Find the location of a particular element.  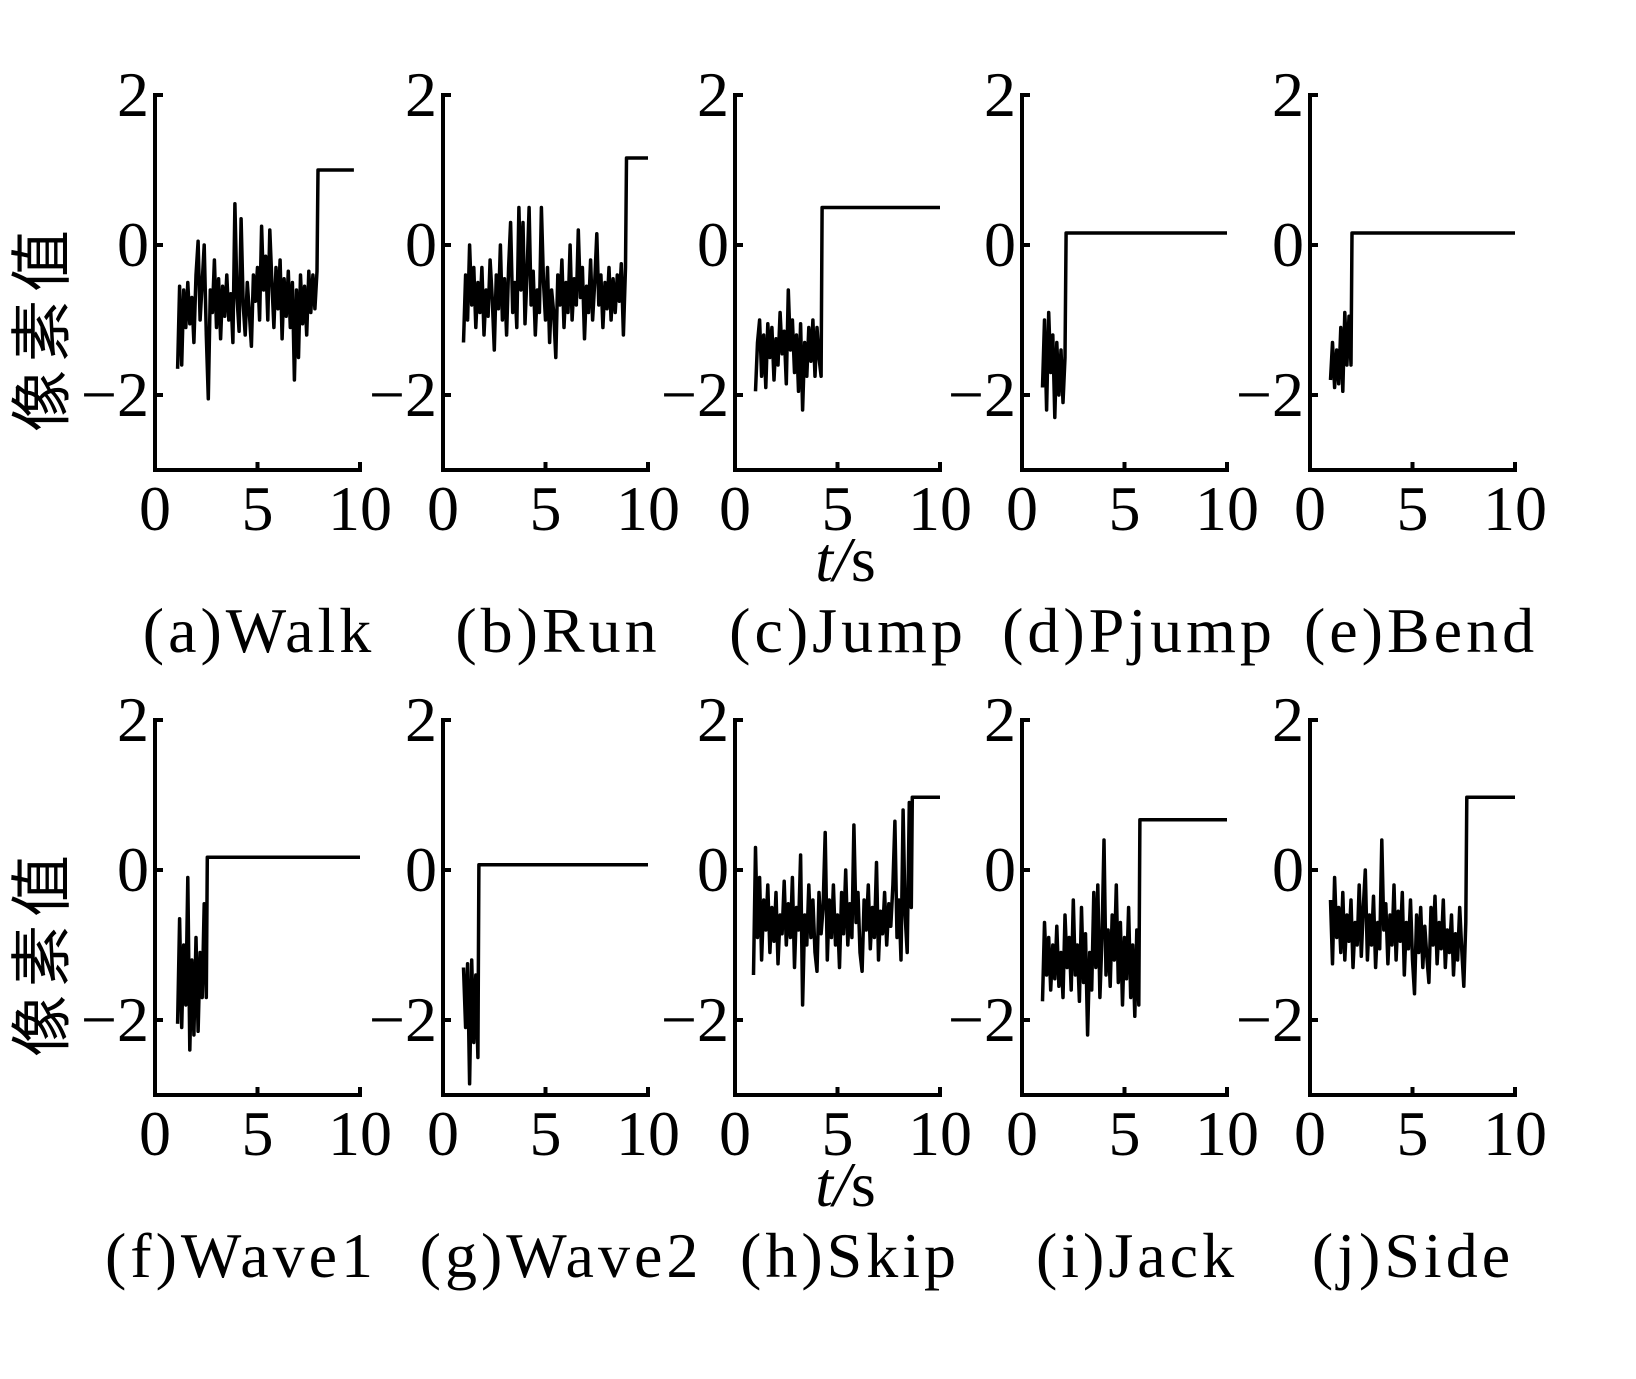

panel-caption: (e)Bend is located at coordinates (1421, 630).